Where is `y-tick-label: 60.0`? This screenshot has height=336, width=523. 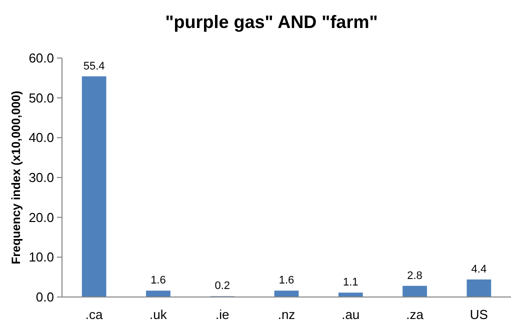
y-tick-label: 60.0 is located at coordinates (41, 58).